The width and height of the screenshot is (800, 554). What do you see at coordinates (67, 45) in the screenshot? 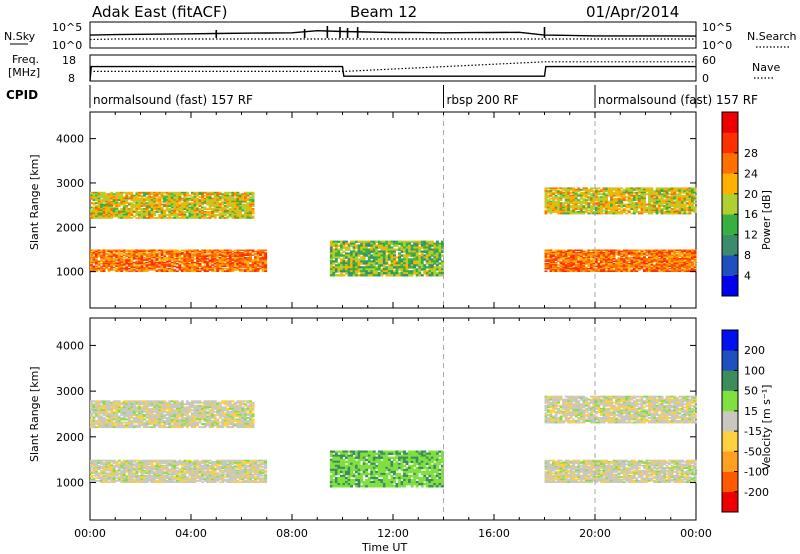
I see `nsky-tick-bottom: 10^0` at bounding box center [67, 45].